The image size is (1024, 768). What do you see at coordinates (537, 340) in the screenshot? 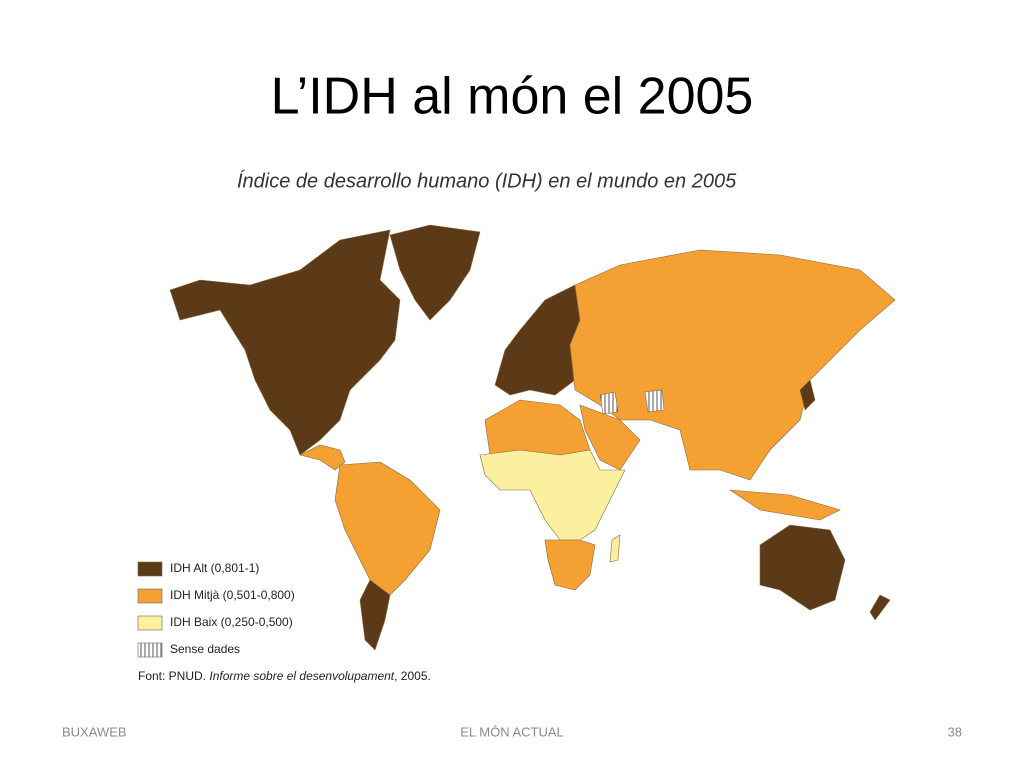
I see `europe` at bounding box center [537, 340].